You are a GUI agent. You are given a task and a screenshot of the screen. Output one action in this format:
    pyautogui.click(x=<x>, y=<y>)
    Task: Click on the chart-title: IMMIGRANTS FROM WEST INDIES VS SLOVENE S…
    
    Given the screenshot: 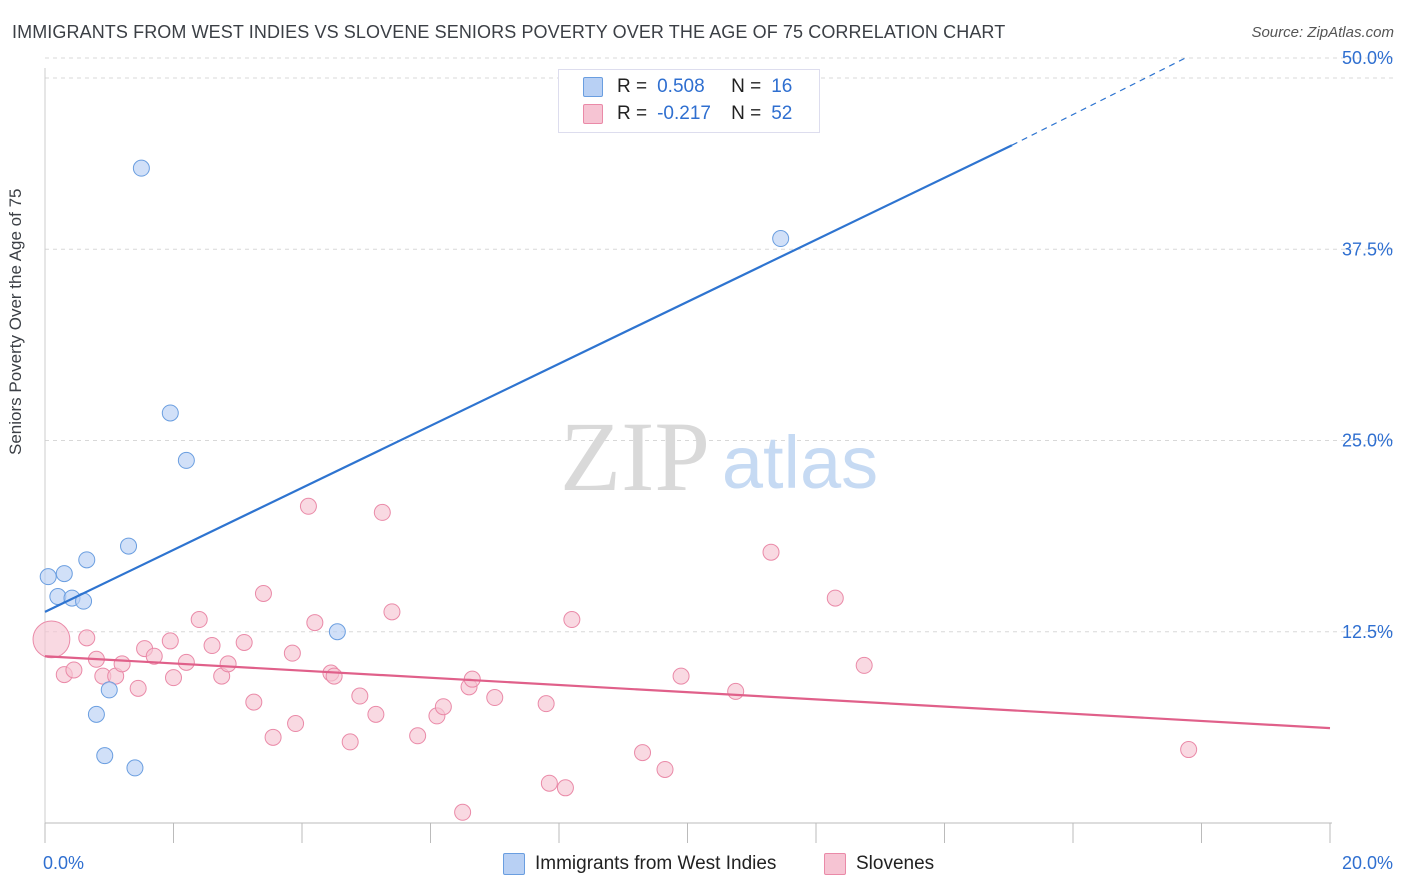 What is the action you would take?
    pyautogui.click(x=509, y=32)
    